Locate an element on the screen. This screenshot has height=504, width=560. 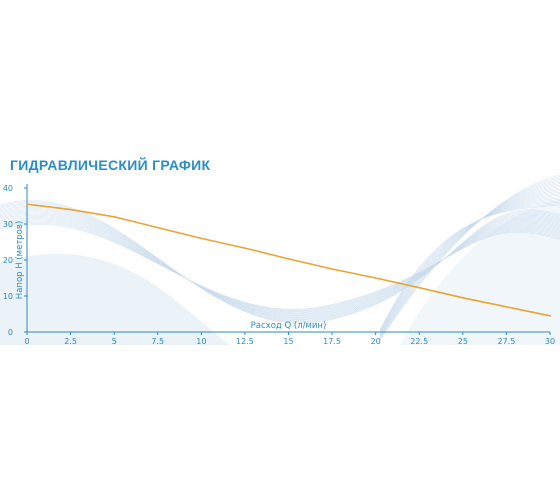
x-tick-label: 0 is located at coordinates (26, 341).